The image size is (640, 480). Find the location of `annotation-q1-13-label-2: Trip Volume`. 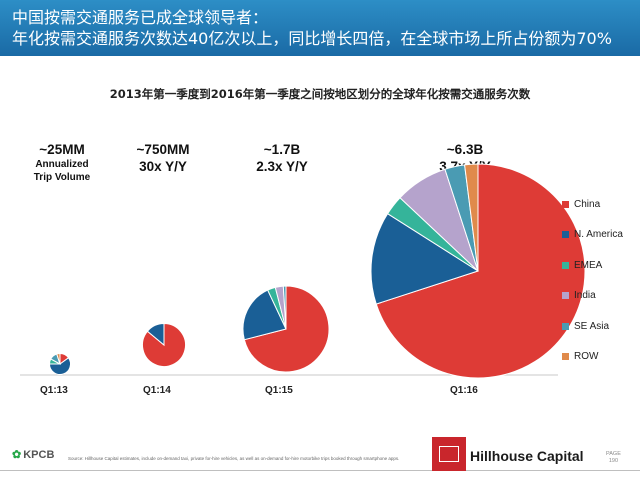

annotation-q1-13-label-2: Trip Volume is located at coordinates (62, 177).